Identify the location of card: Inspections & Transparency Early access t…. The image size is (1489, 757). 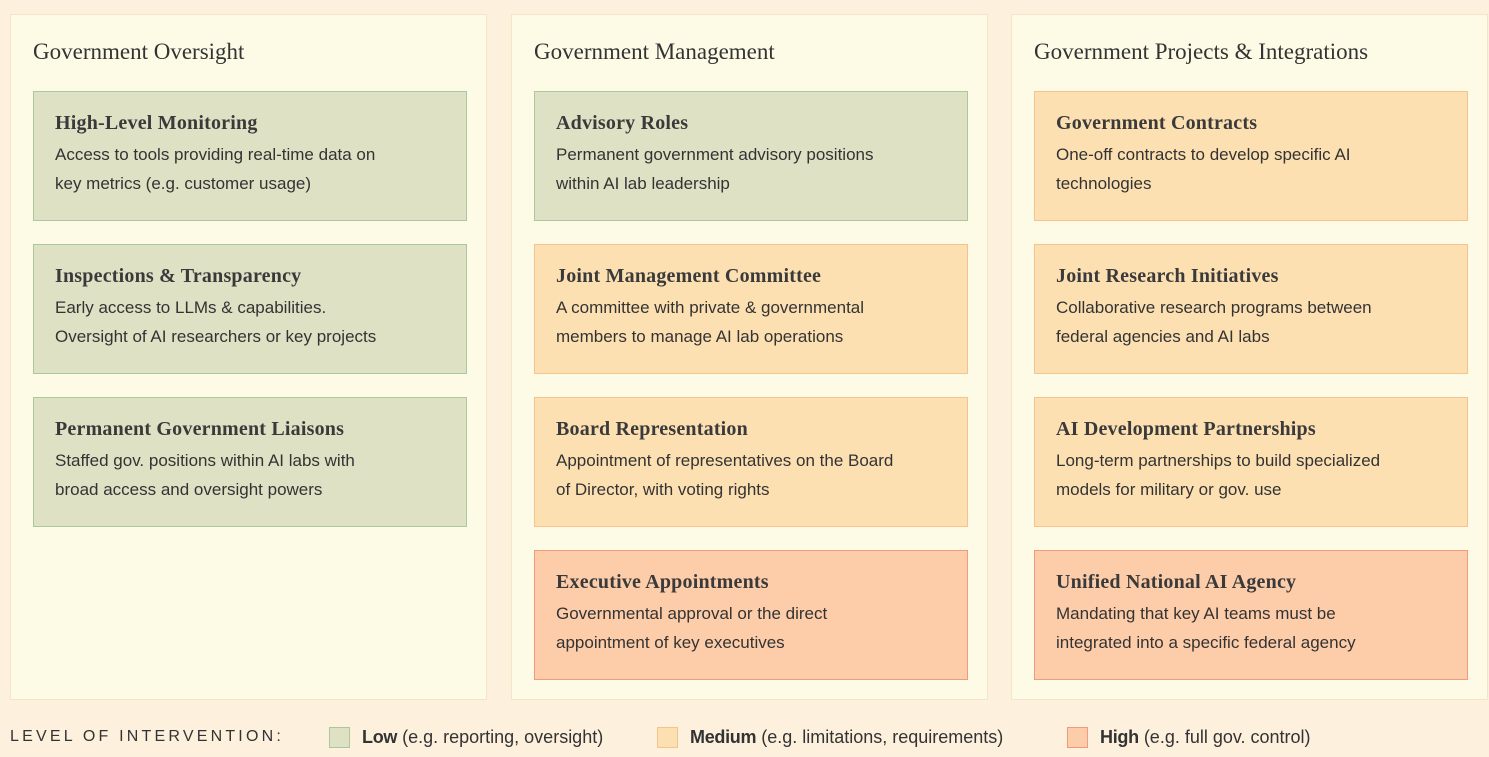
(250, 309).